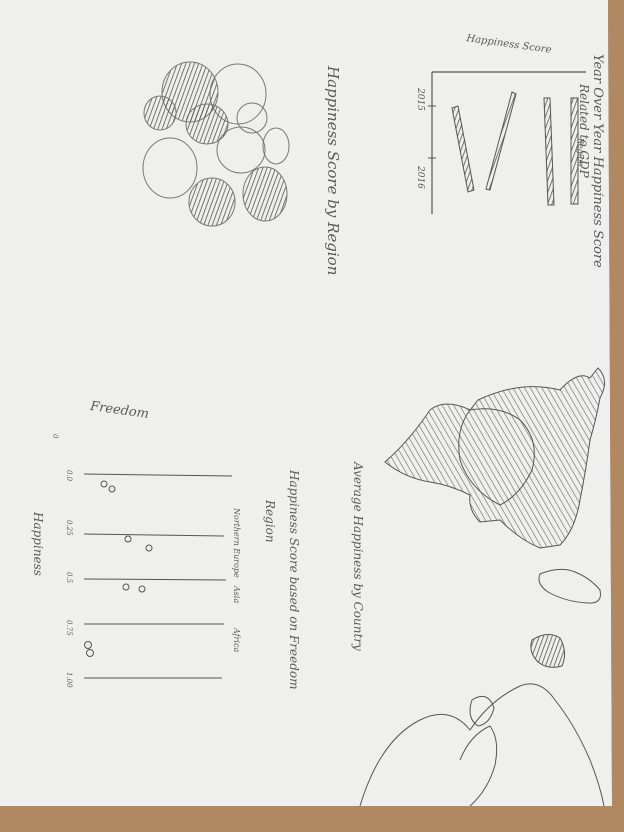  Describe the element at coordinates (38, 544) in the screenshot. I see `dot-x-axis-label: Happiness` at that location.